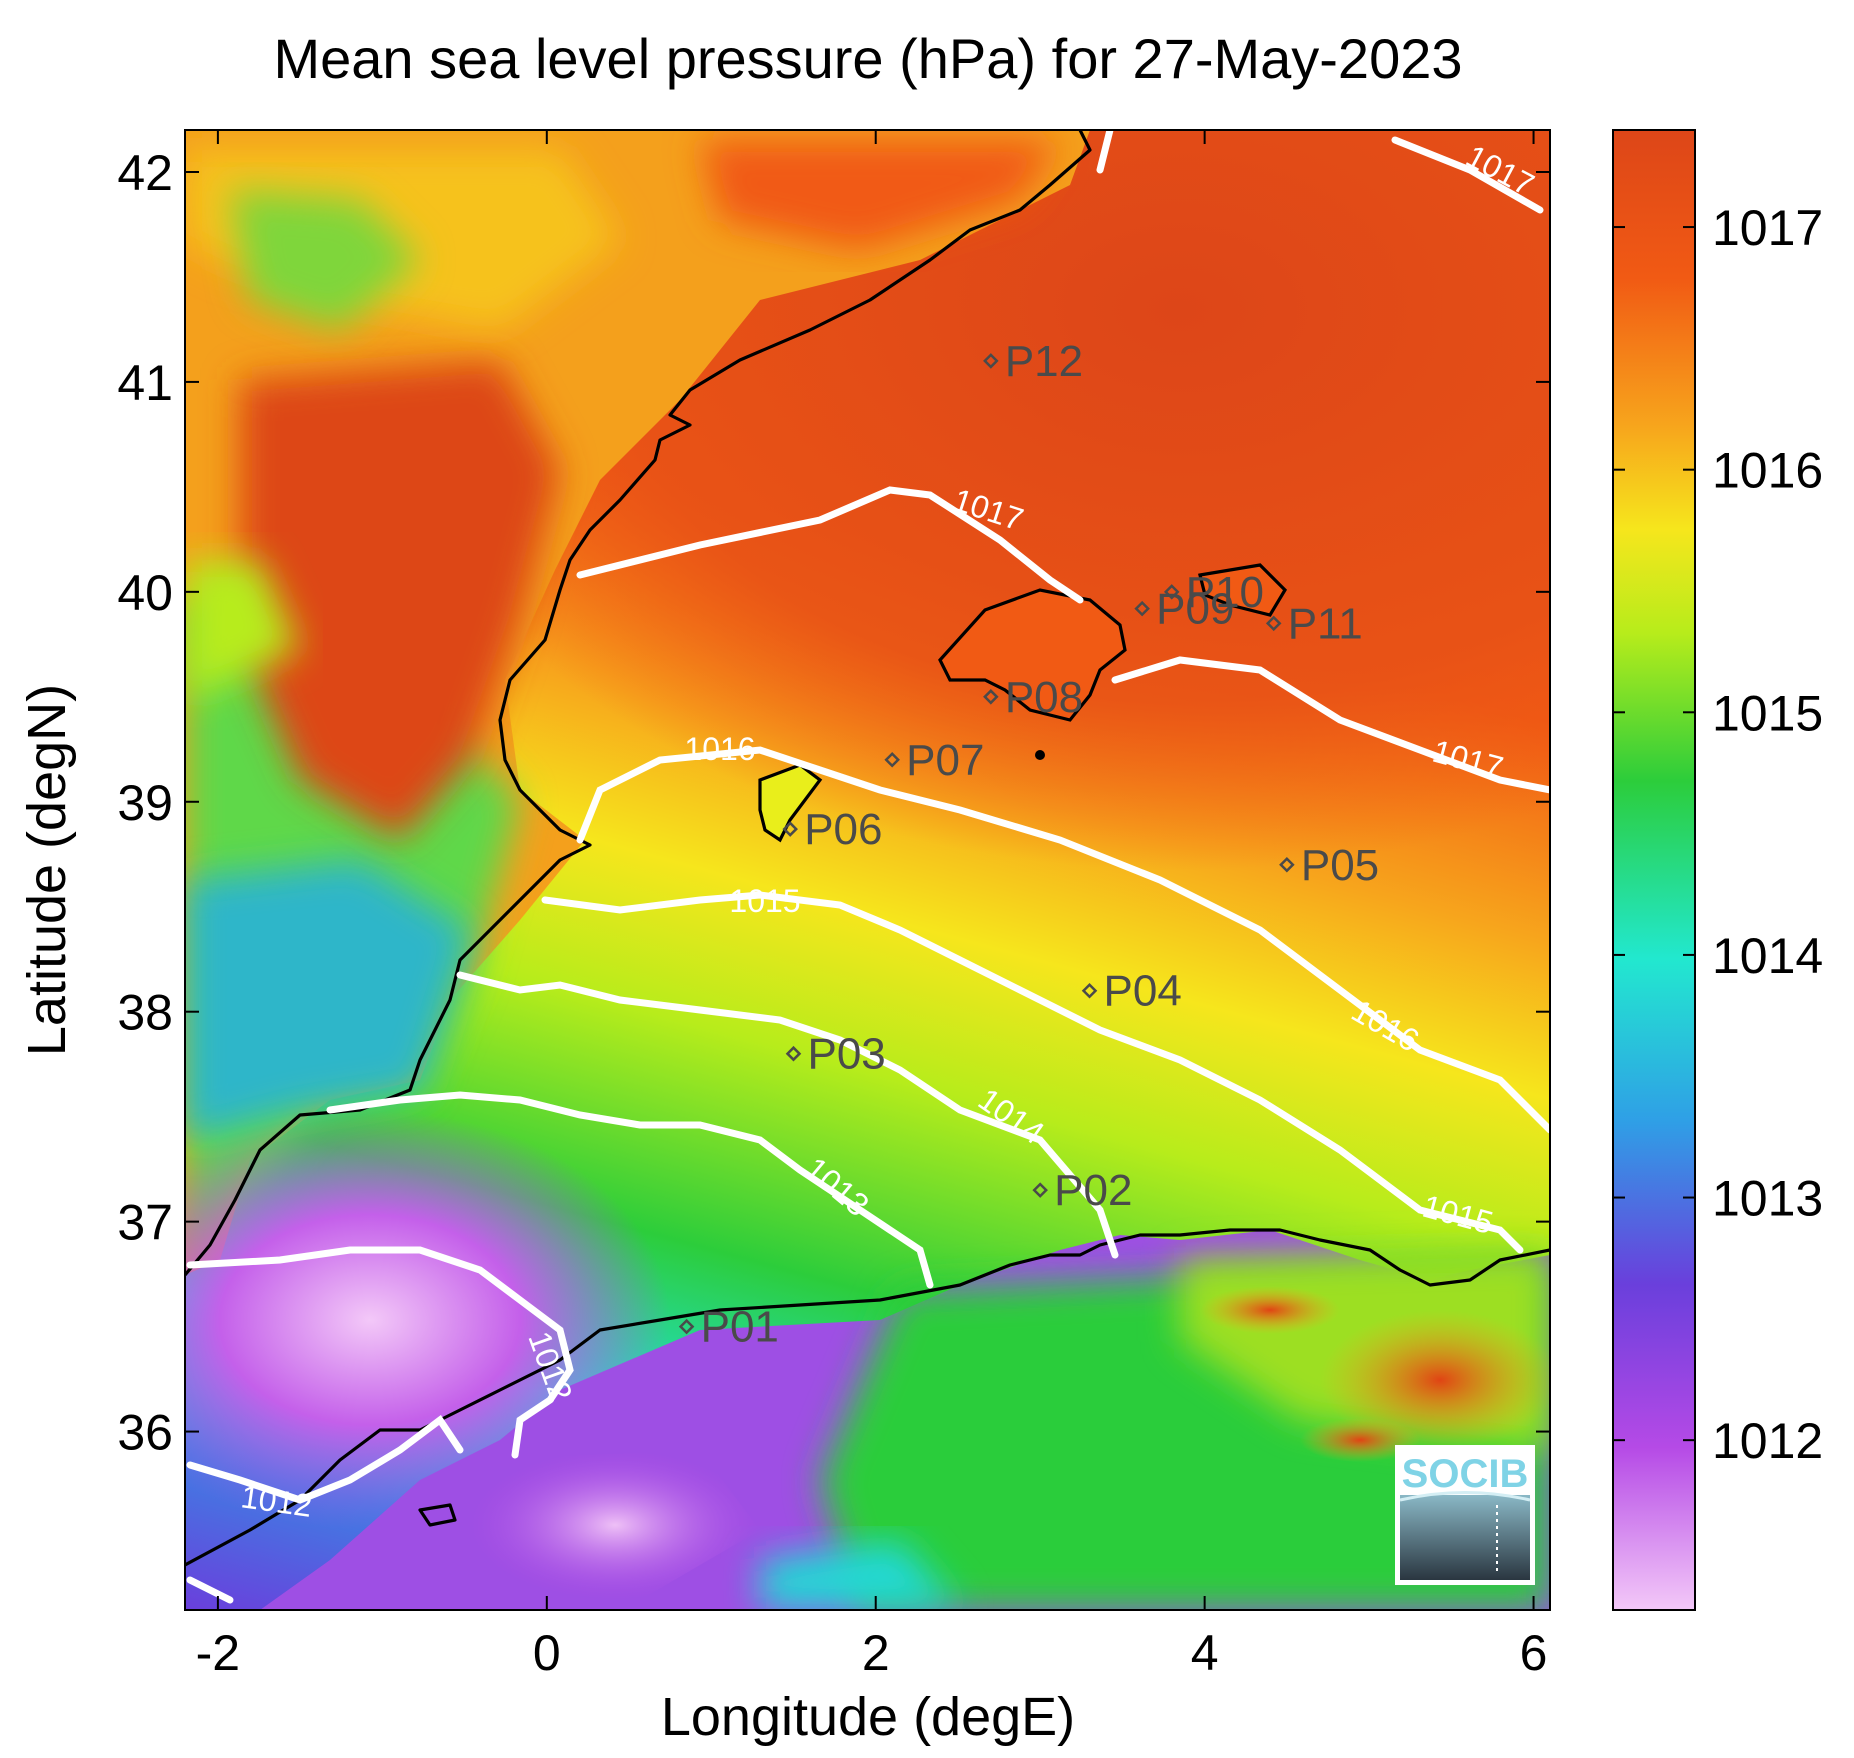 This screenshot has height=1758, width=1854. Describe the element at coordinates (1465, 1515) in the screenshot. I see `socib-logo: SOCIB` at that location.